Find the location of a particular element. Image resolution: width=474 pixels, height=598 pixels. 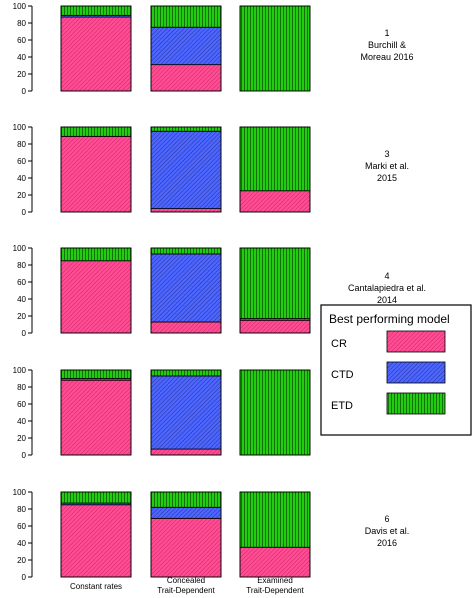

legend-swatch-cr is located at coordinates (416, 341).